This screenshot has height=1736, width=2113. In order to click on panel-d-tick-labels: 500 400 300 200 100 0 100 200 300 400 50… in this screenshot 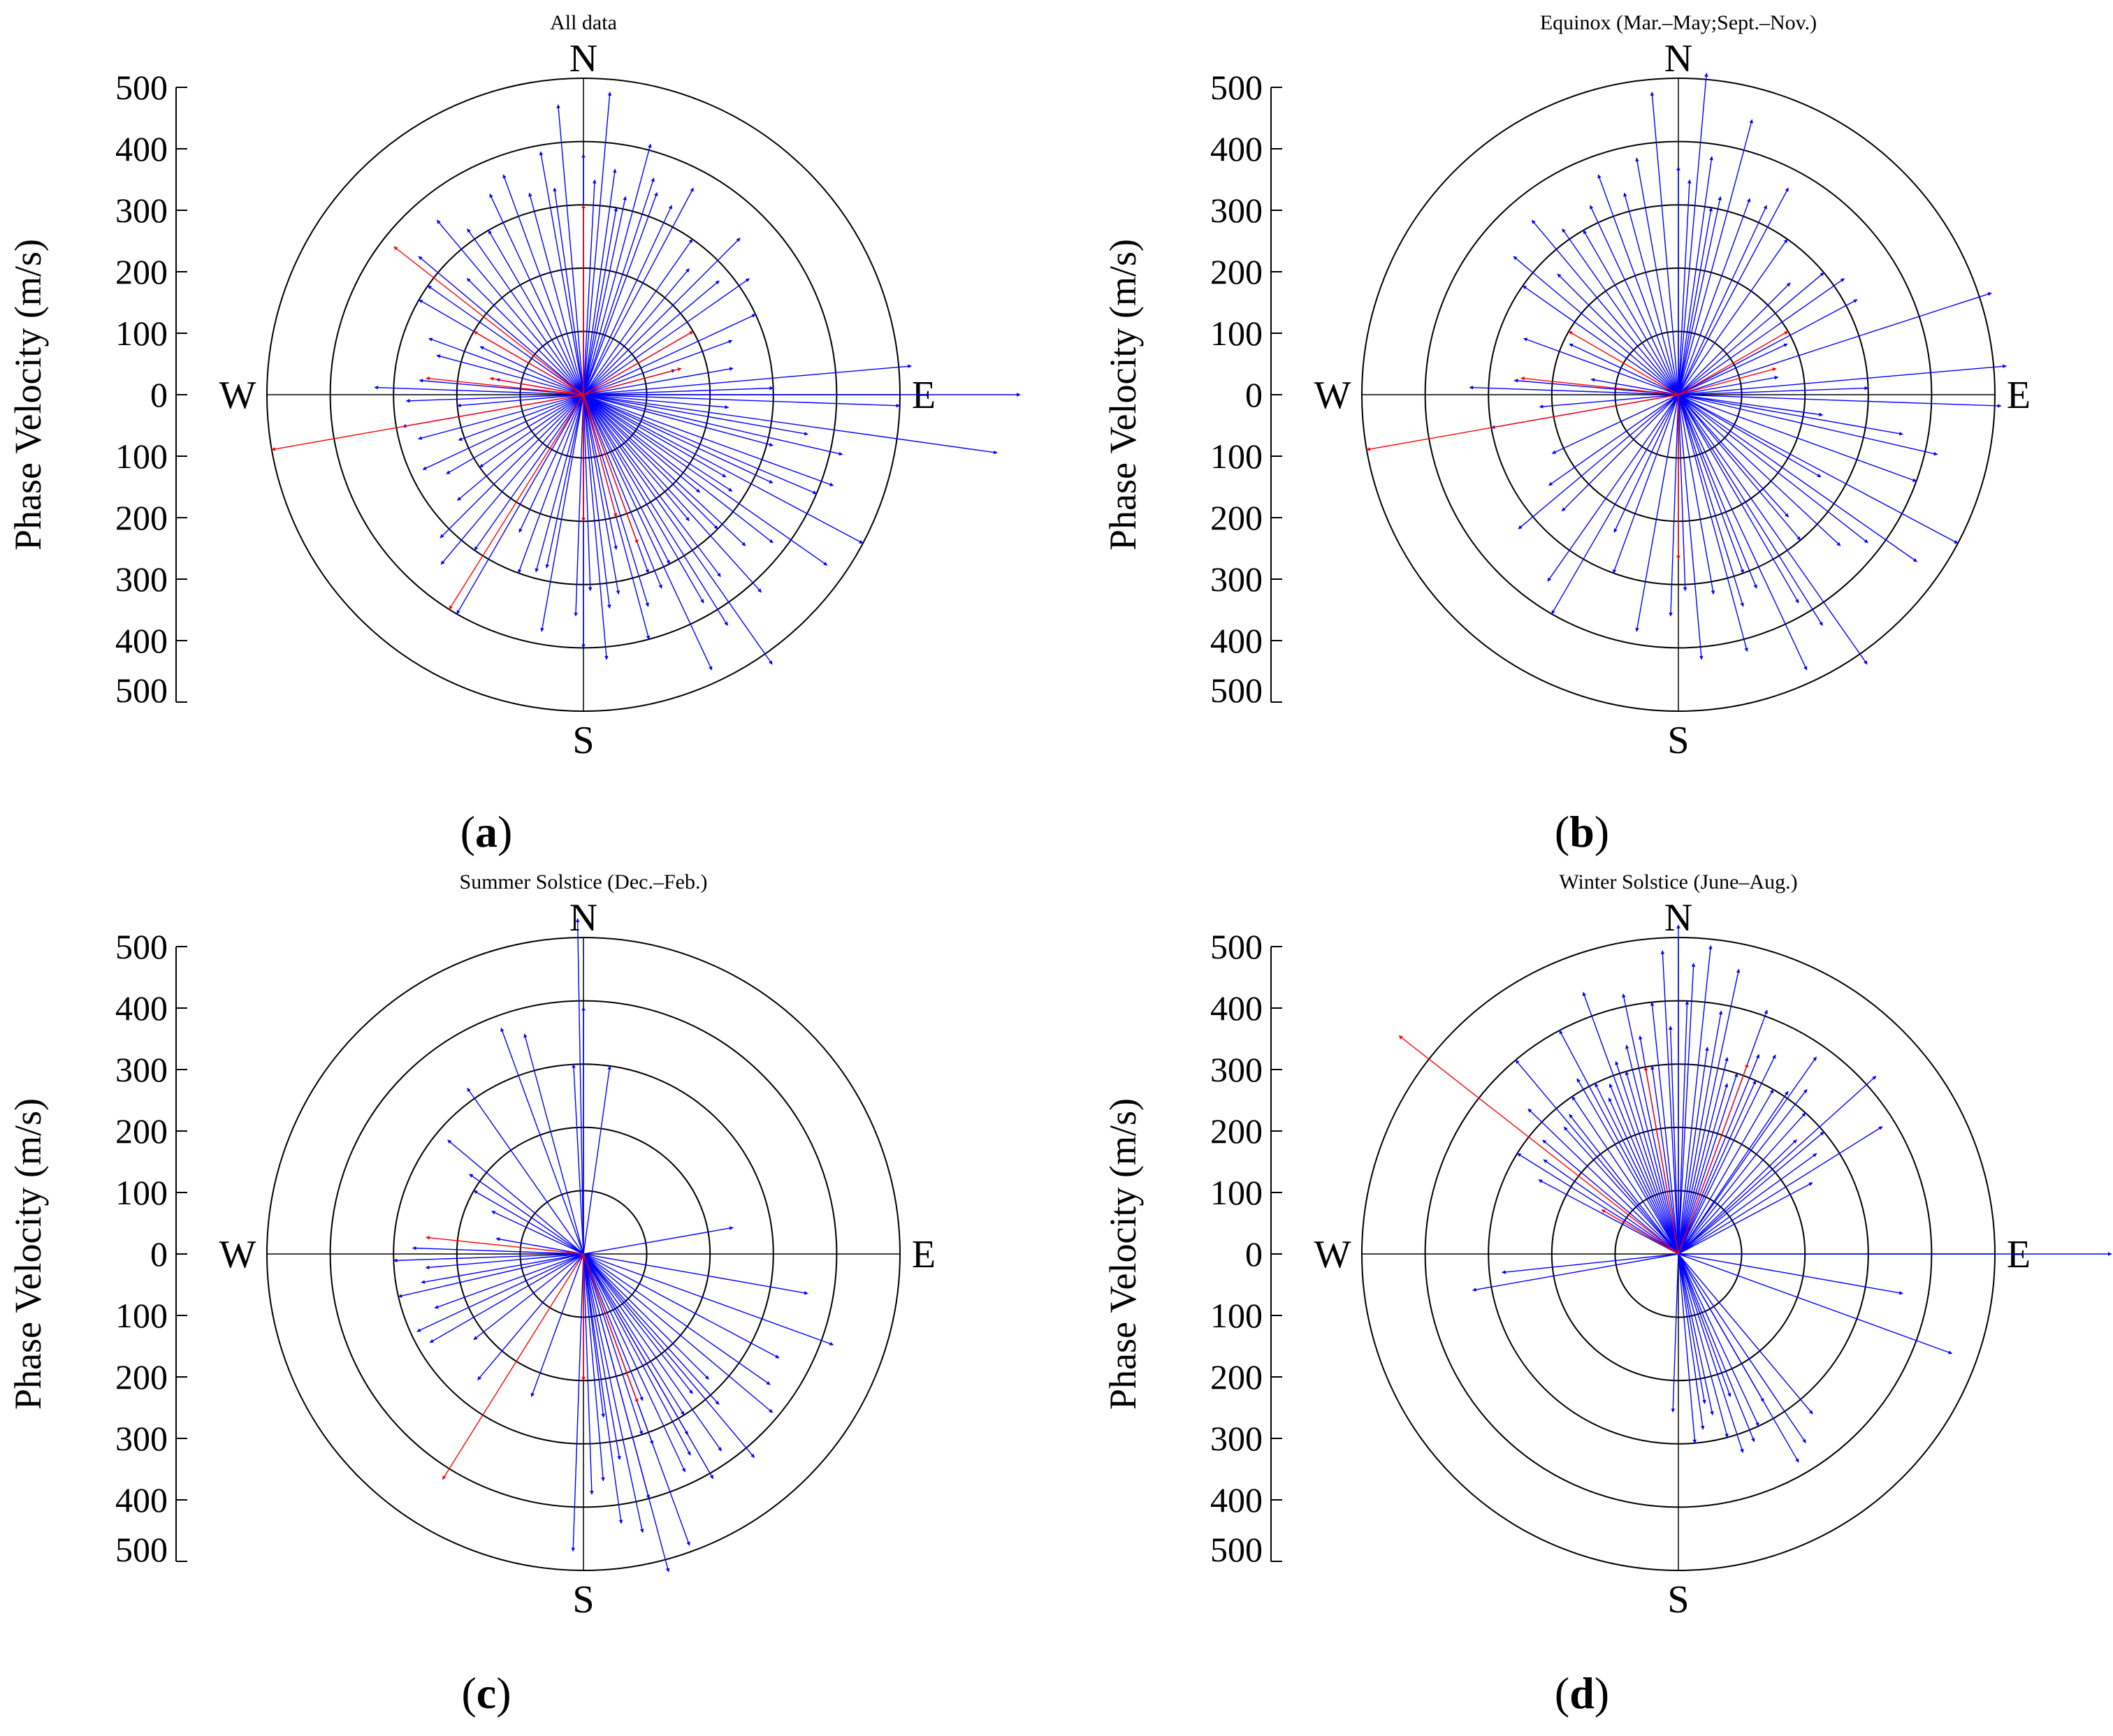, I will do `click(1236, 1248)`.